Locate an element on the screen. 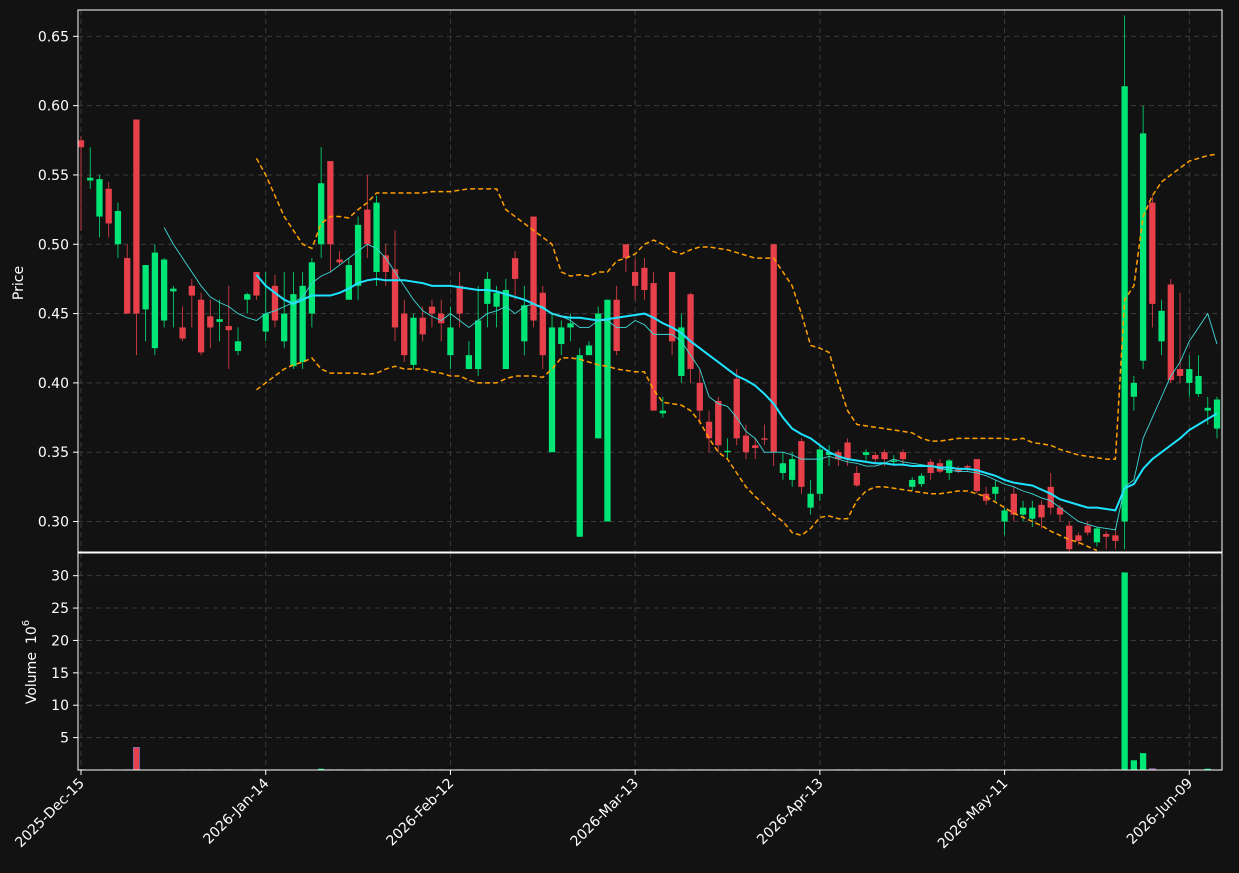 The height and width of the screenshot is (873, 1239). volume-unit-base: 10 is located at coordinates (32, 635).